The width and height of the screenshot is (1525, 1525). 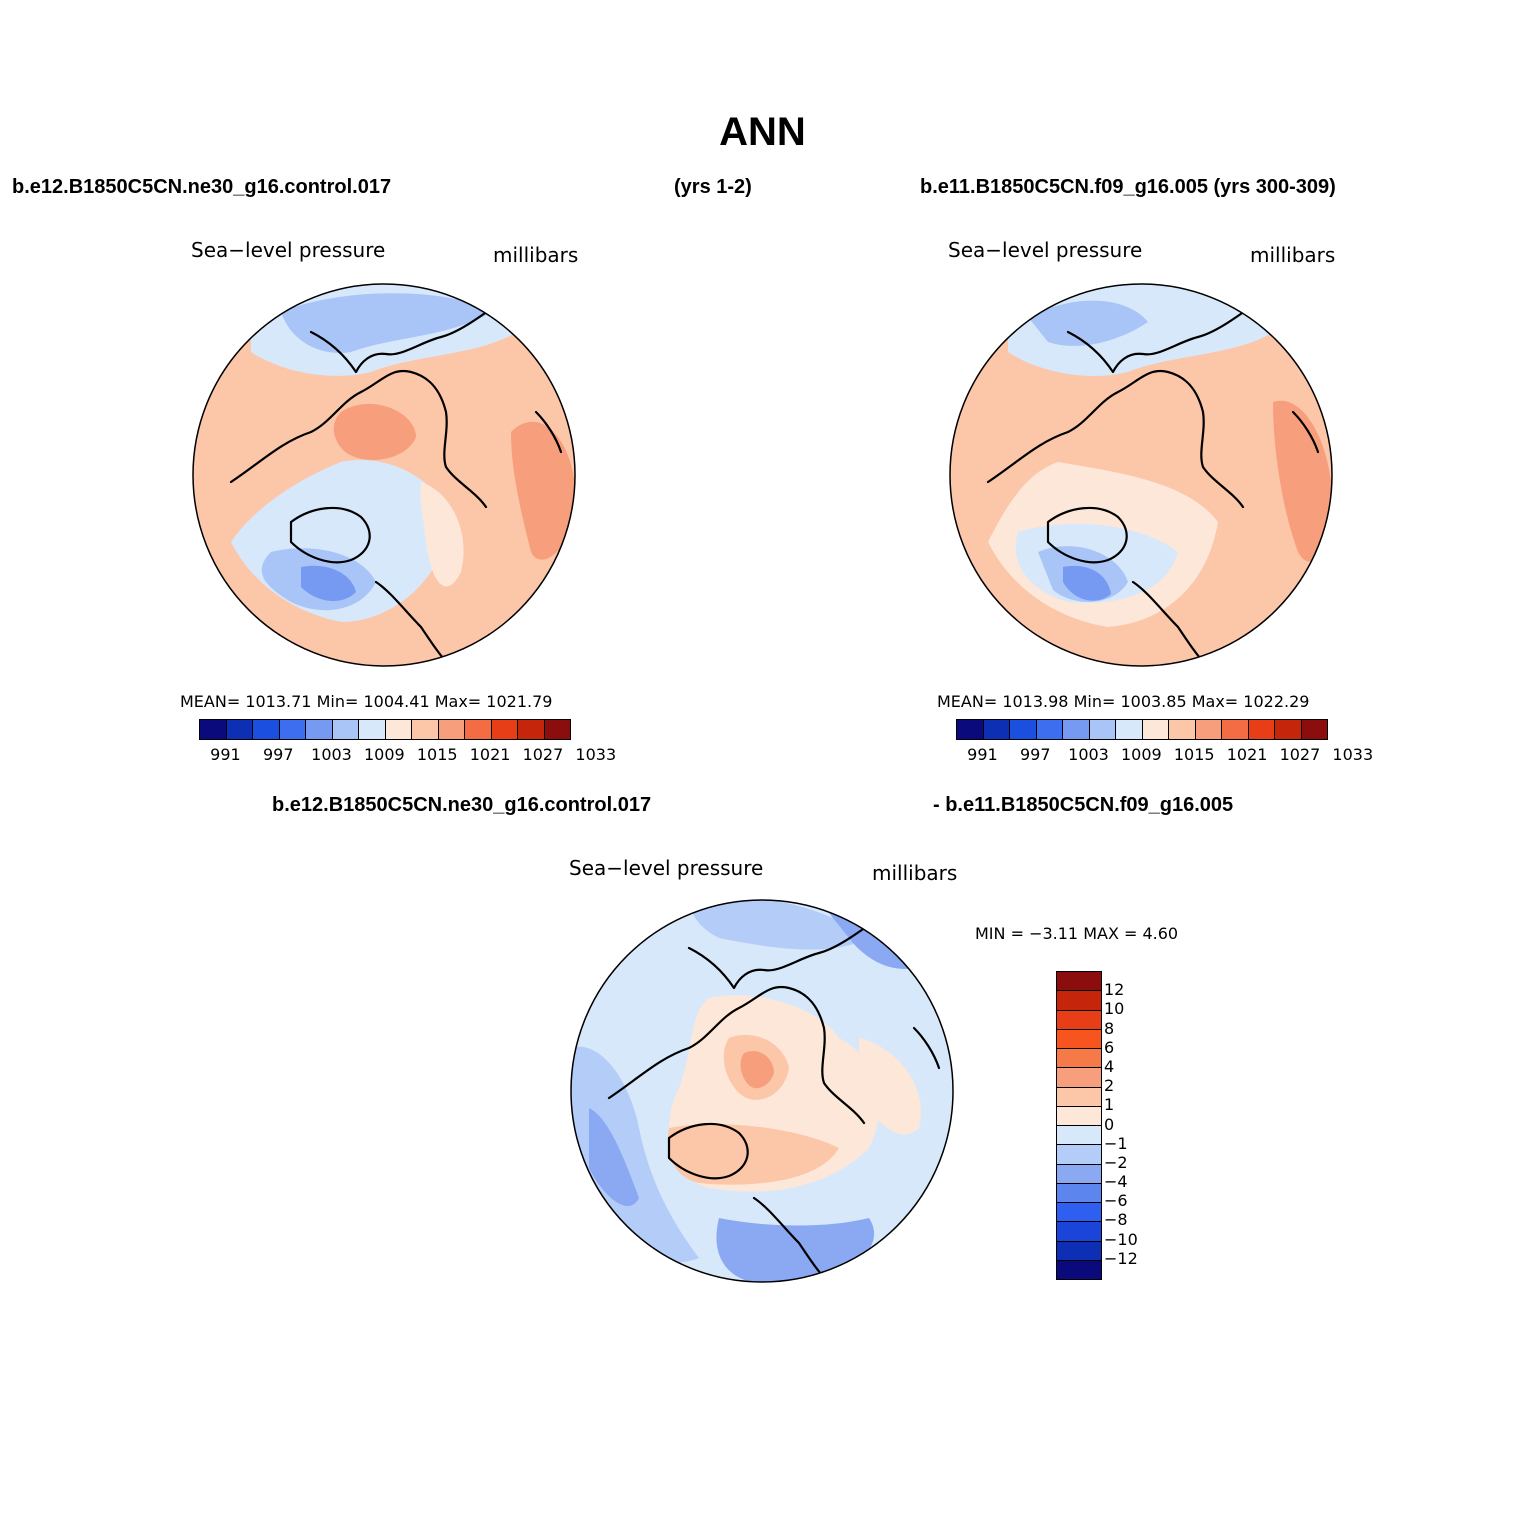 What do you see at coordinates (328, 583) in the screenshot?
I see `panel1-icelandic-low-core` at bounding box center [328, 583].